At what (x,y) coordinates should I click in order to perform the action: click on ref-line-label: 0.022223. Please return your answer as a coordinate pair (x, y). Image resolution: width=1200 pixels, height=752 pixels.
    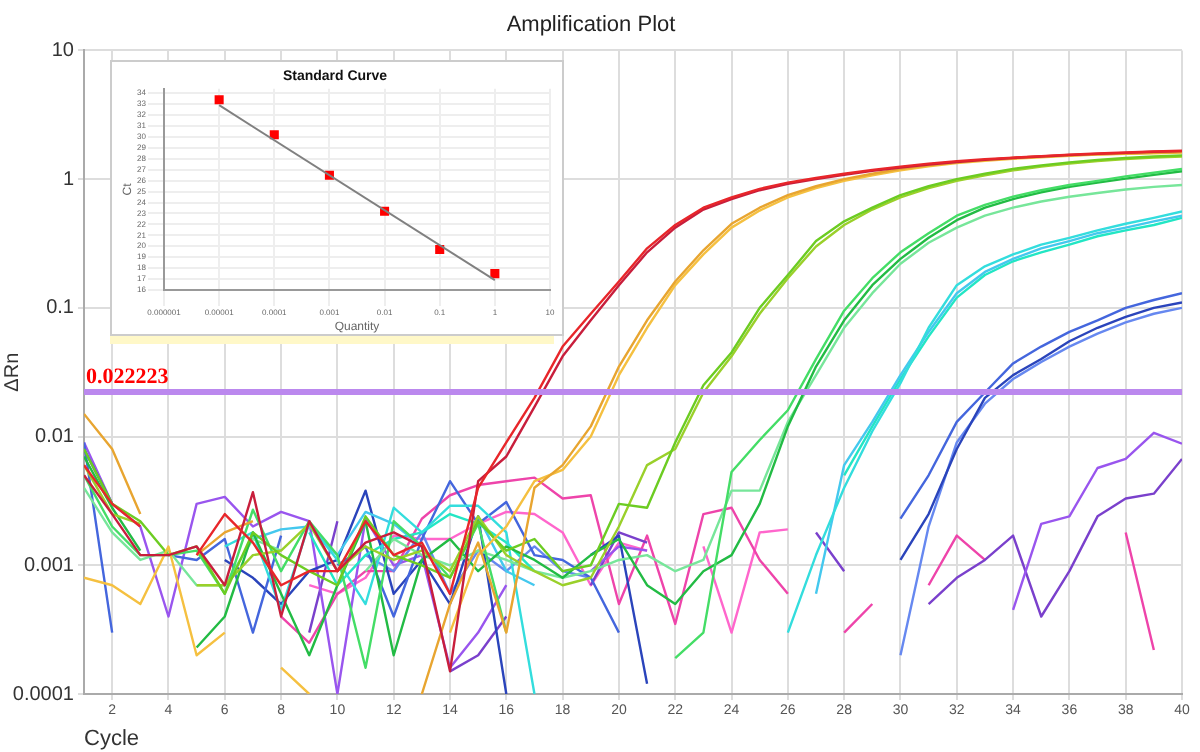
    Looking at the image, I should click on (128, 376).